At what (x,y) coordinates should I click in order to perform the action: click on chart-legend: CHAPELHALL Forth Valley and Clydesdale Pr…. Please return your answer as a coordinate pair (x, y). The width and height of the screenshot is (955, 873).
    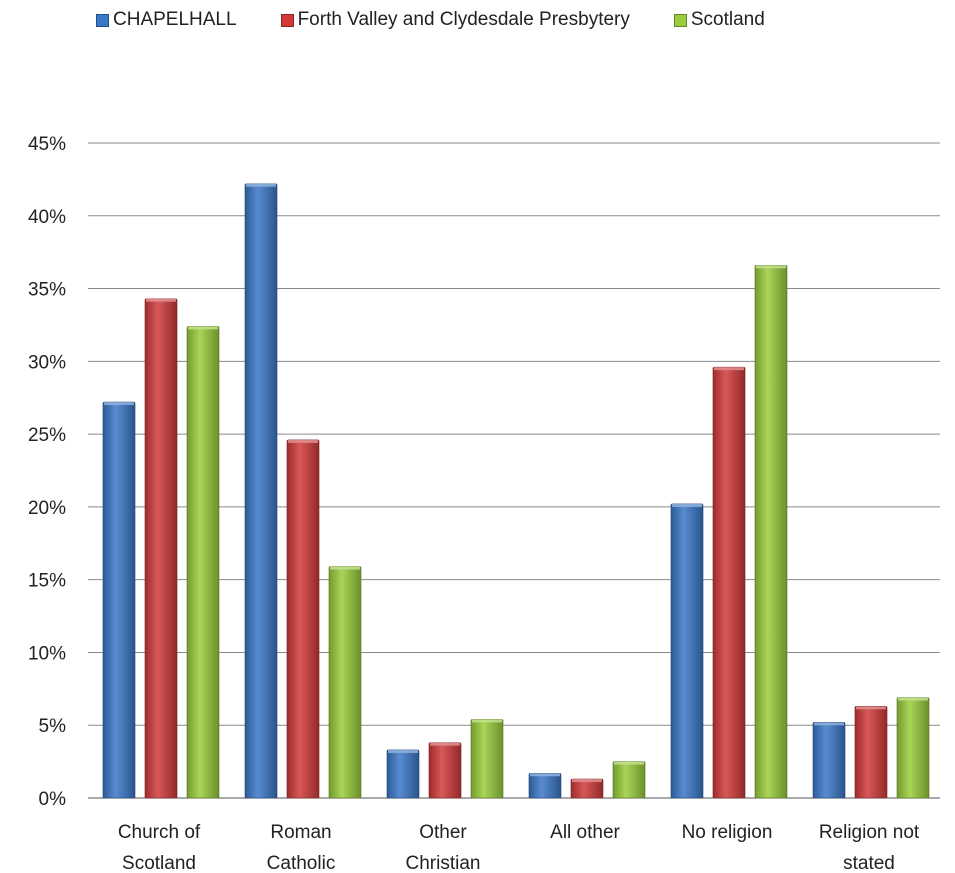
    Looking at the image, I should click on (452, 20).